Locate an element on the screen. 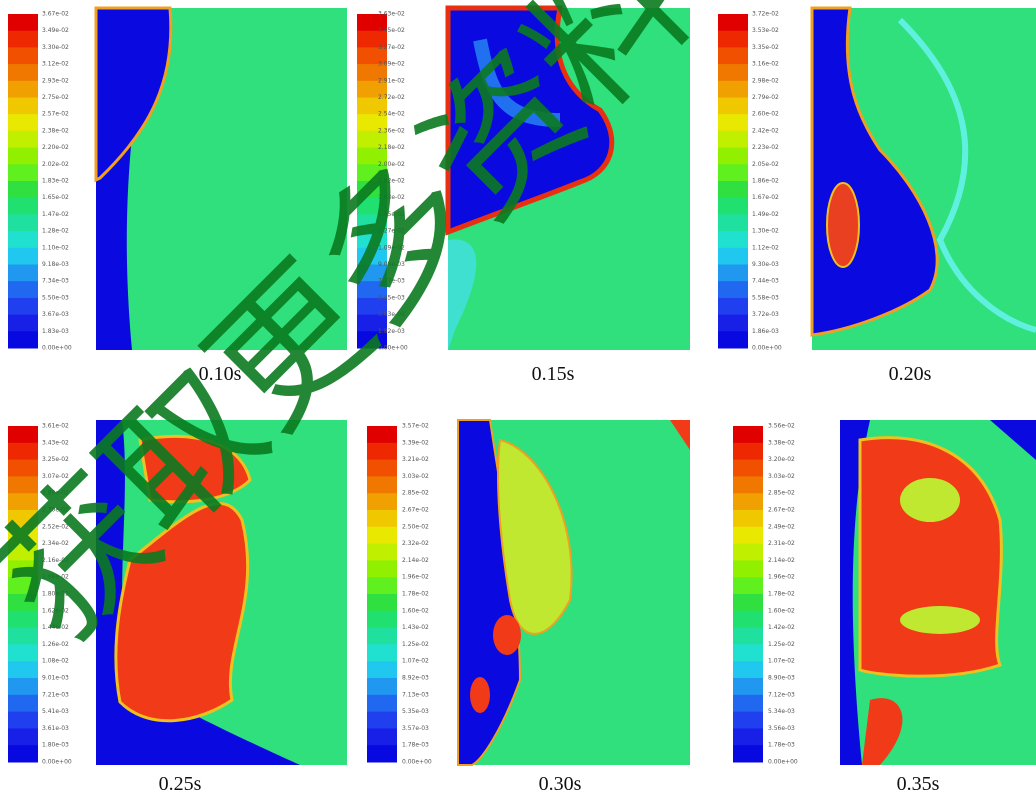 The image size is (1036, 801). colorbar-label: 2.52e-02 is located at coordinates (55, 526).